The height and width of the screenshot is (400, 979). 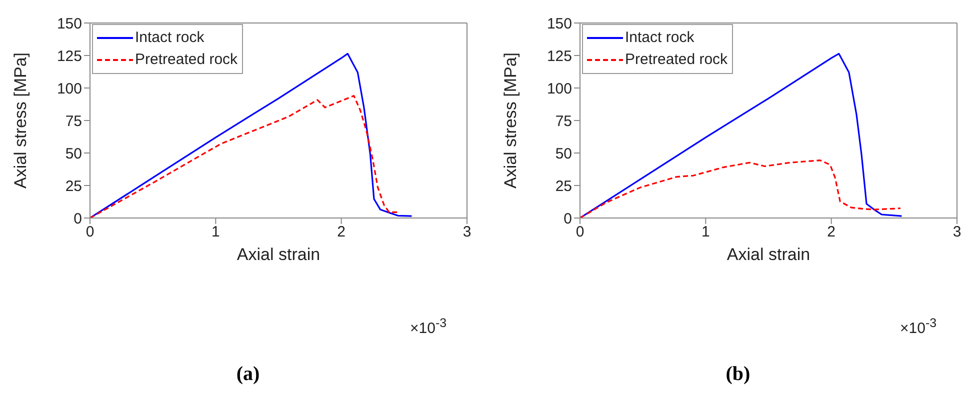 I want to click on text: (b), so click(x=738, y=374).